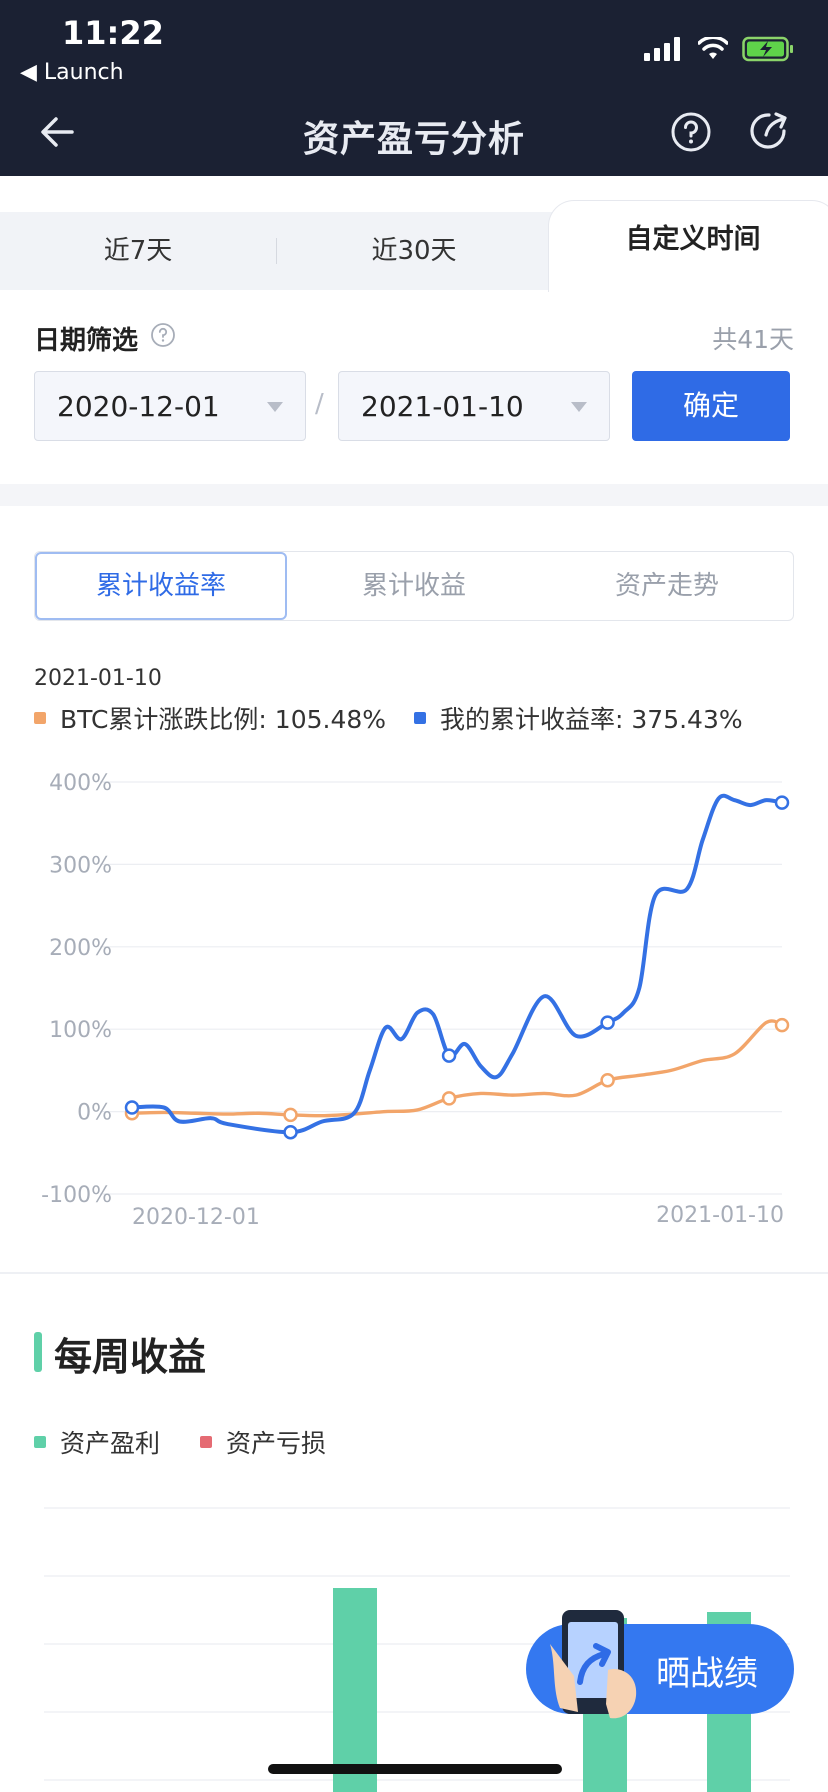 The width and height of the screenshot is (828, 1792). Describe the element at coordinates (693, 239) in the screenshot. I see `tab-custom-time-label: 自定义时间` at that location.